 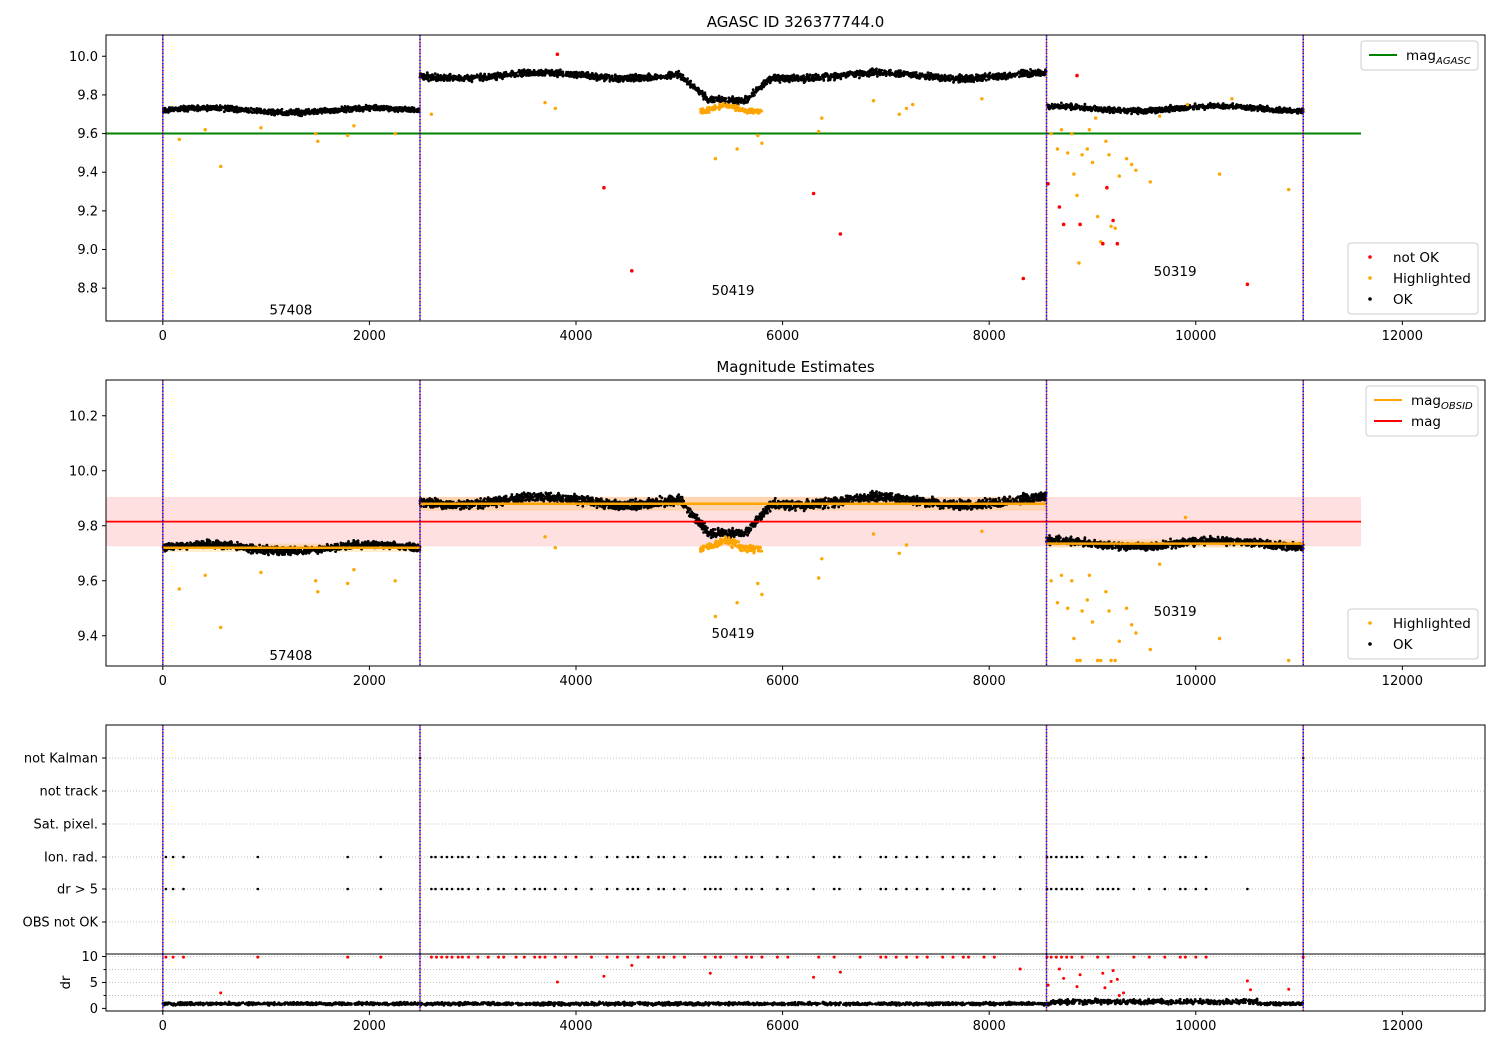 I want to click on x-tick-label: 6000, so click(x=782, y=336).